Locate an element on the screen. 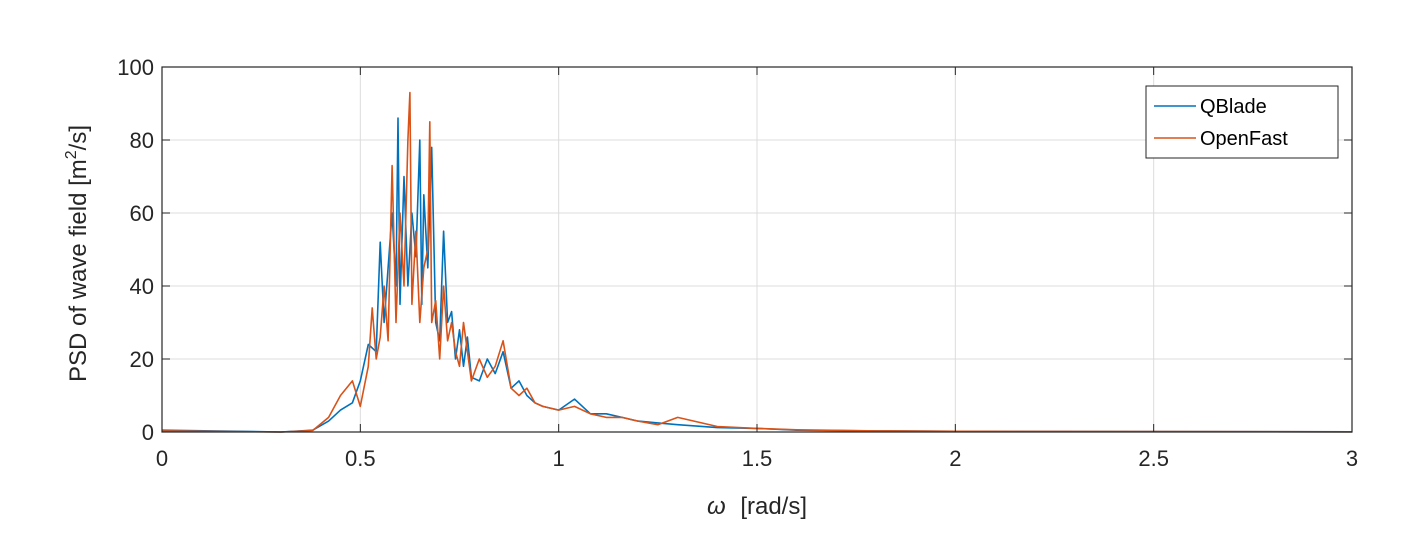 The height and width of the screenshot is (553, 1425). x-tick-label: 1 is located at coordinates (559, 458).